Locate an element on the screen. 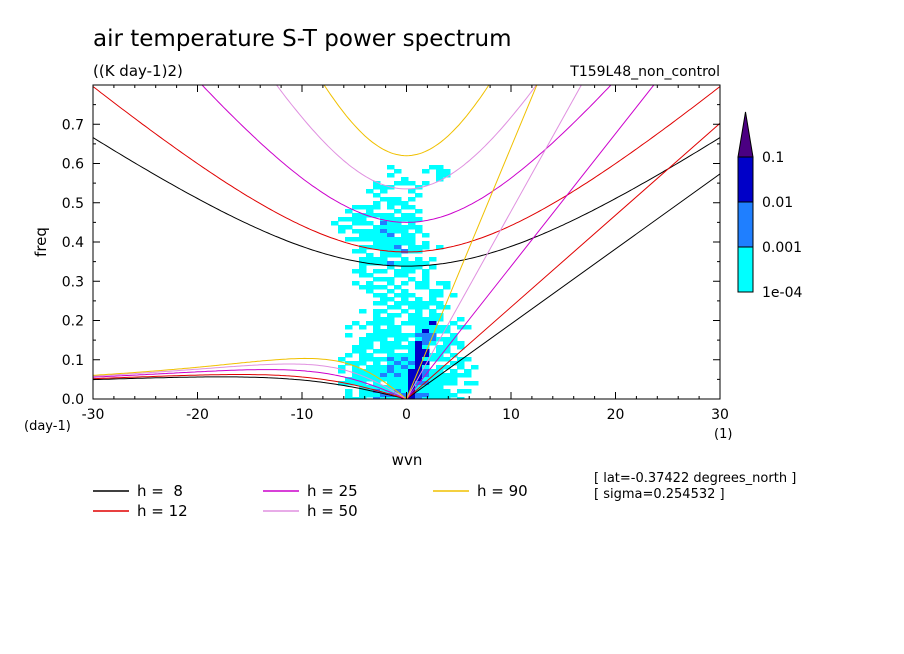 The width and height of the screenshot is (904, 654). y-tick-label: 0.3 is located at coordinates (73, 282).